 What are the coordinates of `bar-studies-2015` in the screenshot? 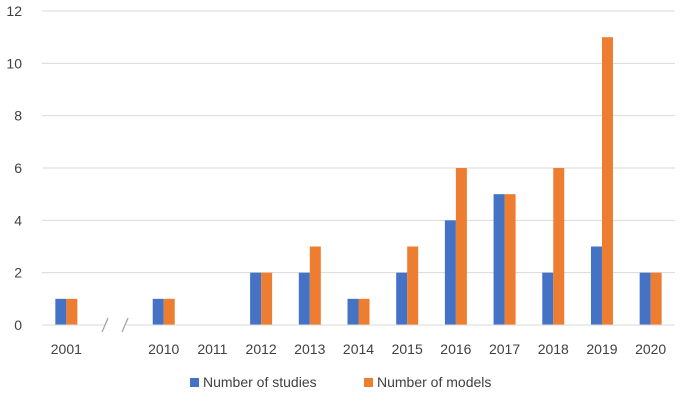 It's located at (402, 298).